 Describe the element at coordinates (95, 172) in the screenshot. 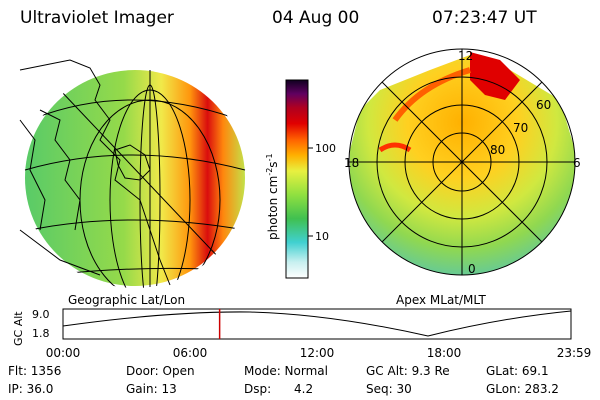

I see `coastlines` at that location.